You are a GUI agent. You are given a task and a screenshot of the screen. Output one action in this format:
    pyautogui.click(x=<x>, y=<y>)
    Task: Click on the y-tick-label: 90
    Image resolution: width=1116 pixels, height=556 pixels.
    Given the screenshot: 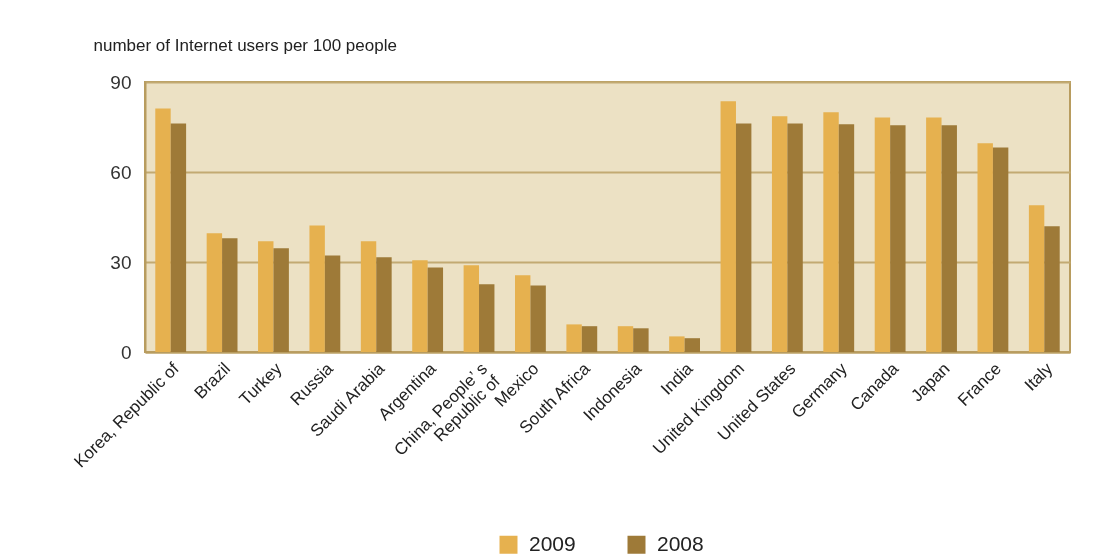 What is the action you would take?
    pyautogui.click(x=121, y=82)
    